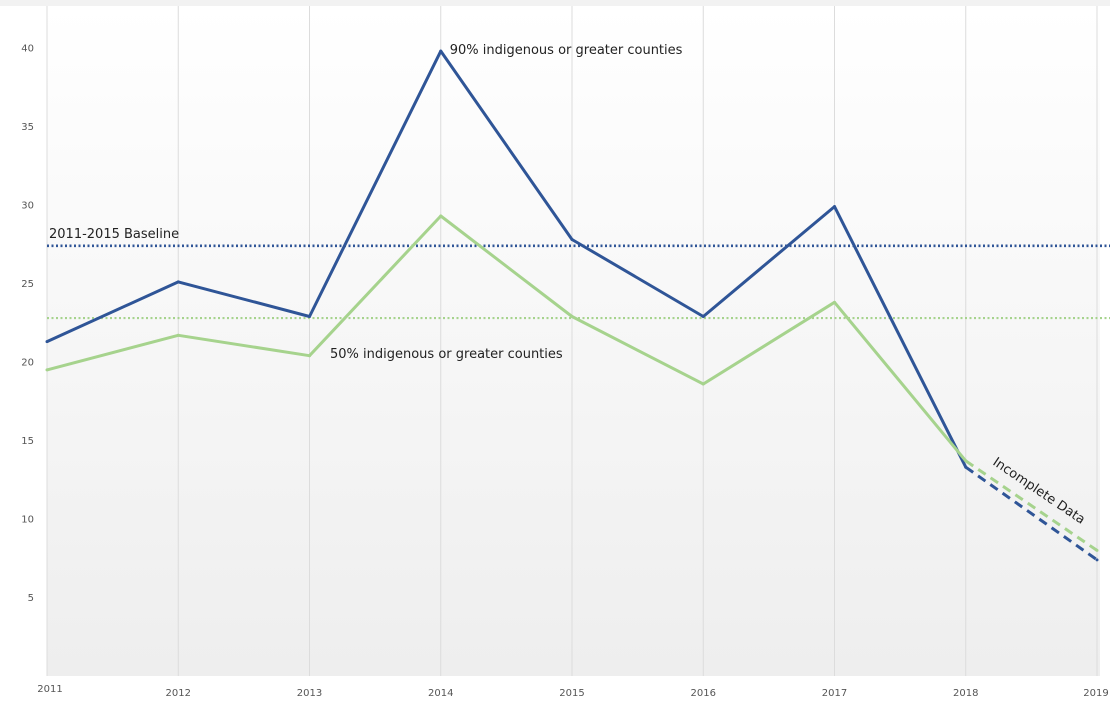 The width and height of the screenshot is (1110, 704). I want to click on series-label-50: 50% indigenous or greater counties, so click(446, 354).